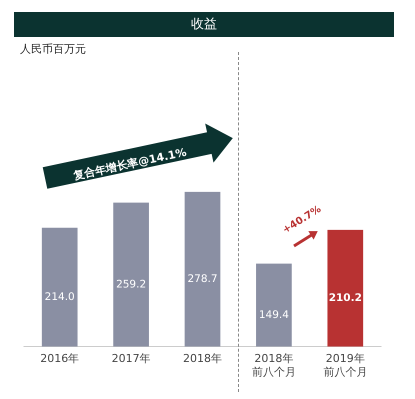 The width and height of the screenshot is (415, 399). What do you see at coordinates (131, 359) in the screenshot?
I see `x-tick-label: 2017年` at bounding box center [131, 359].